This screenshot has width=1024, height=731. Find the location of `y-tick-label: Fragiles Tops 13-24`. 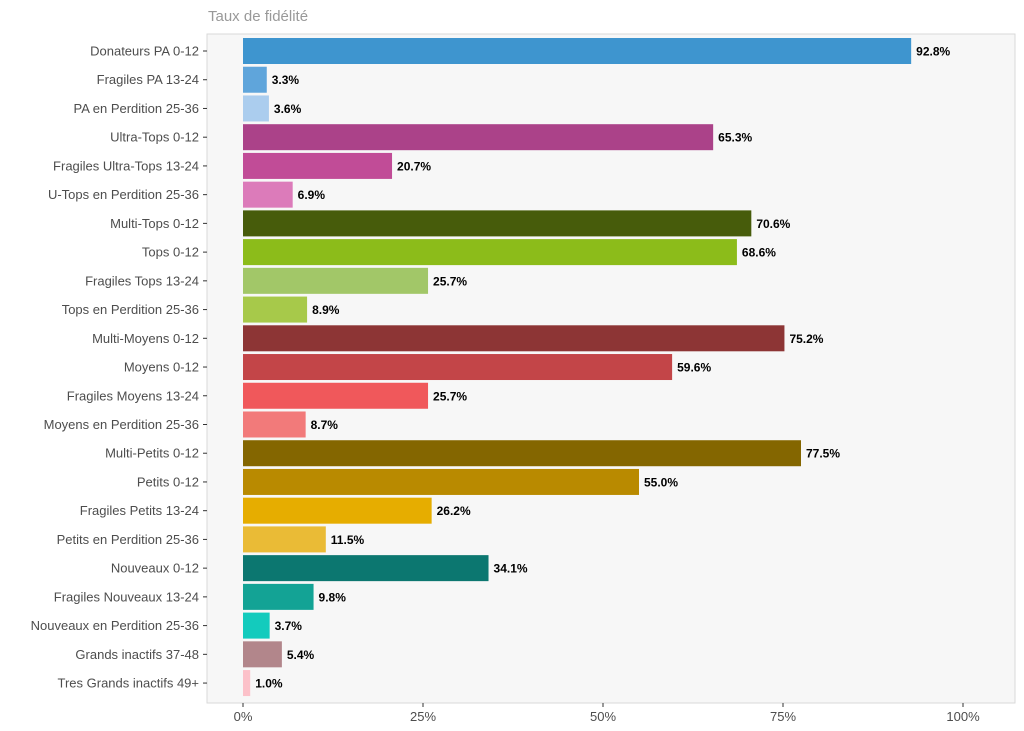

y-tick-label: Fragiles Tops 13-24 is located at coordinates (142, 280).